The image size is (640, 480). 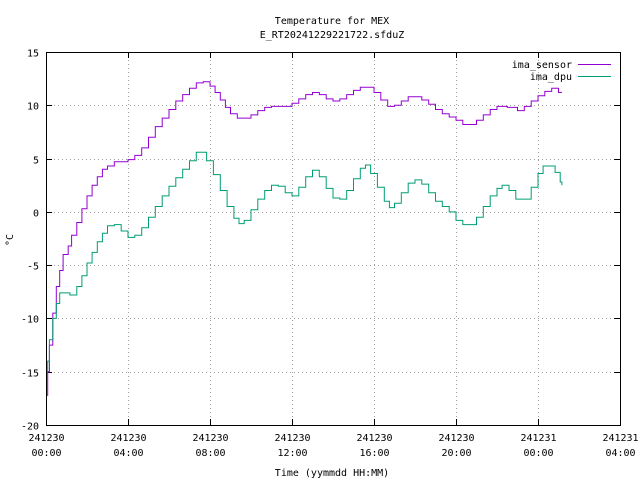 I want to click on y-tick-labels: -20 -15 -10 -5 0 5 10 15, so click(x=30, y=241).